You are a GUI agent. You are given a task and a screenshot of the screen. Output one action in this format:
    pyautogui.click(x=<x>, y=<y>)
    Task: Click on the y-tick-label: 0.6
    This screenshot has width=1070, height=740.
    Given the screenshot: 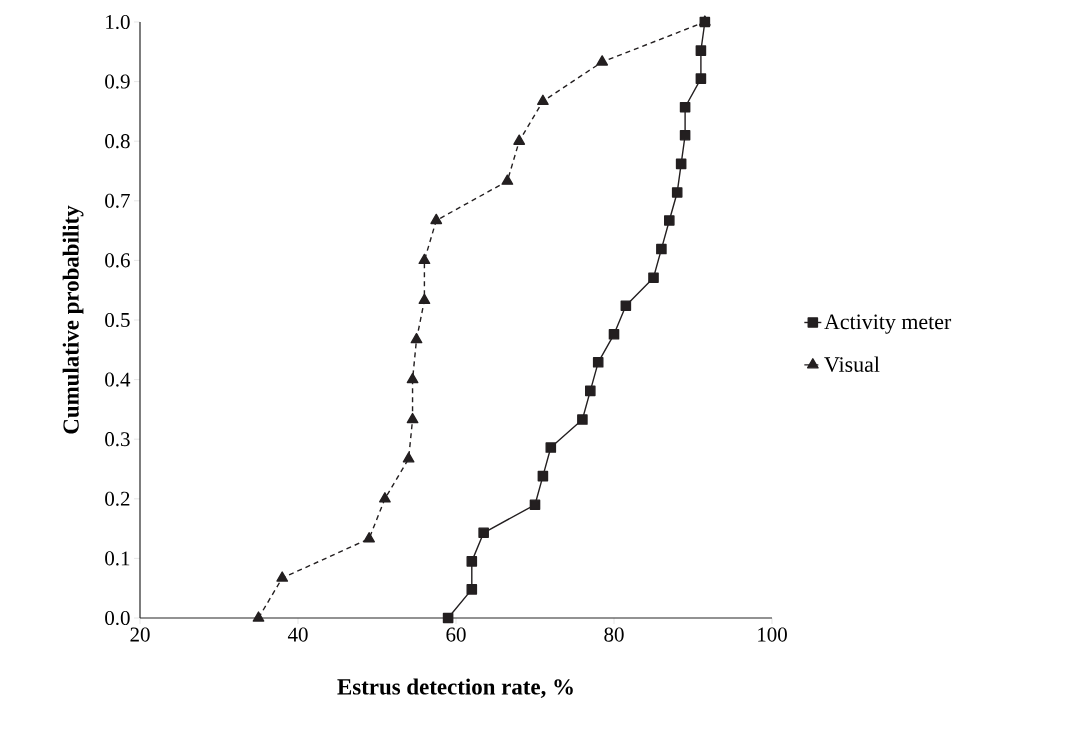 What is the action you would take?
    pyautogui.click(x=117, y=260)
    